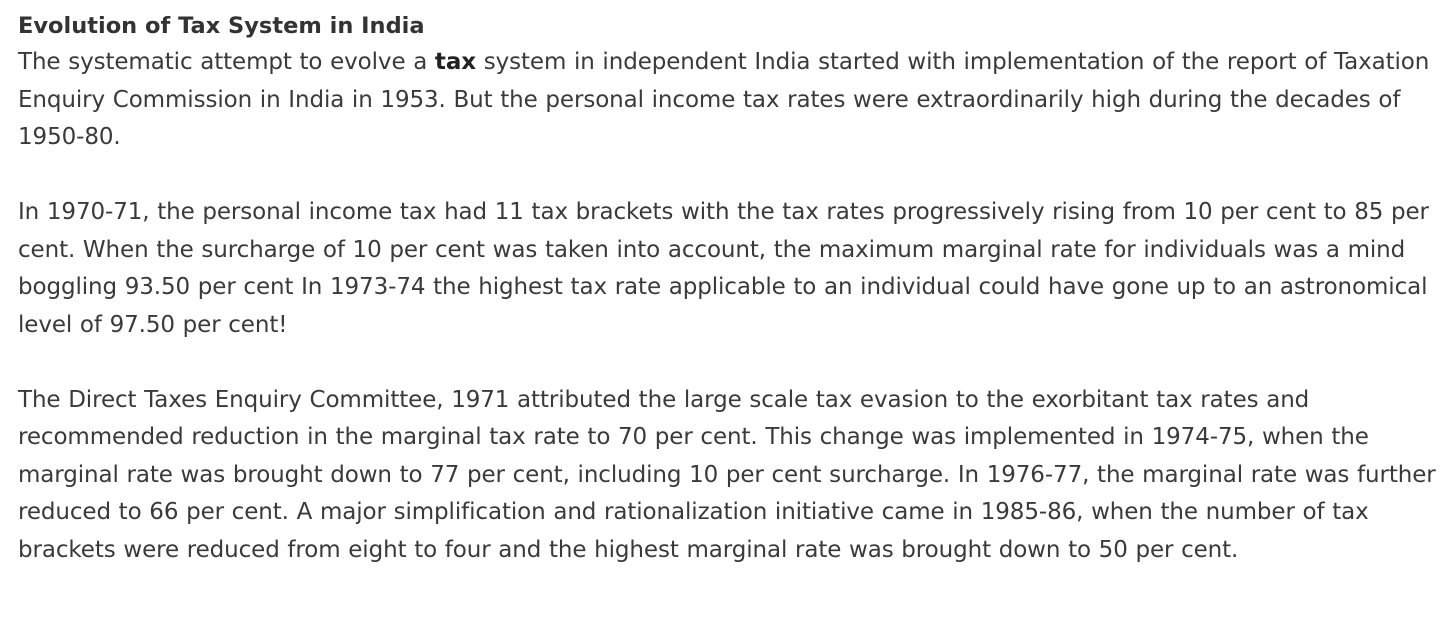  What do you see at coordinates (455, 62) in the screenshot?
I see `bold-term-tax: tax` at bounding box center [455, 62].